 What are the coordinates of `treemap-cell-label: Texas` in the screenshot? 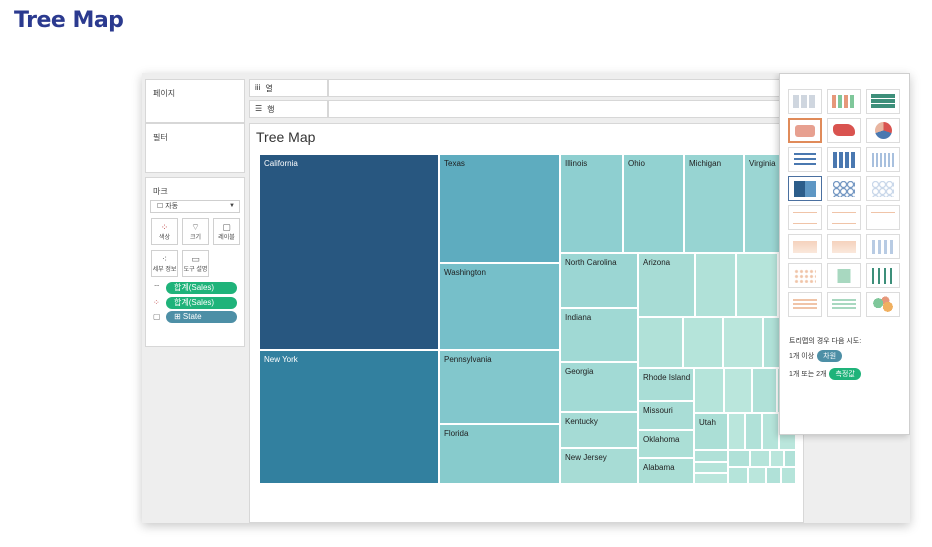 It's located at (454, 163).